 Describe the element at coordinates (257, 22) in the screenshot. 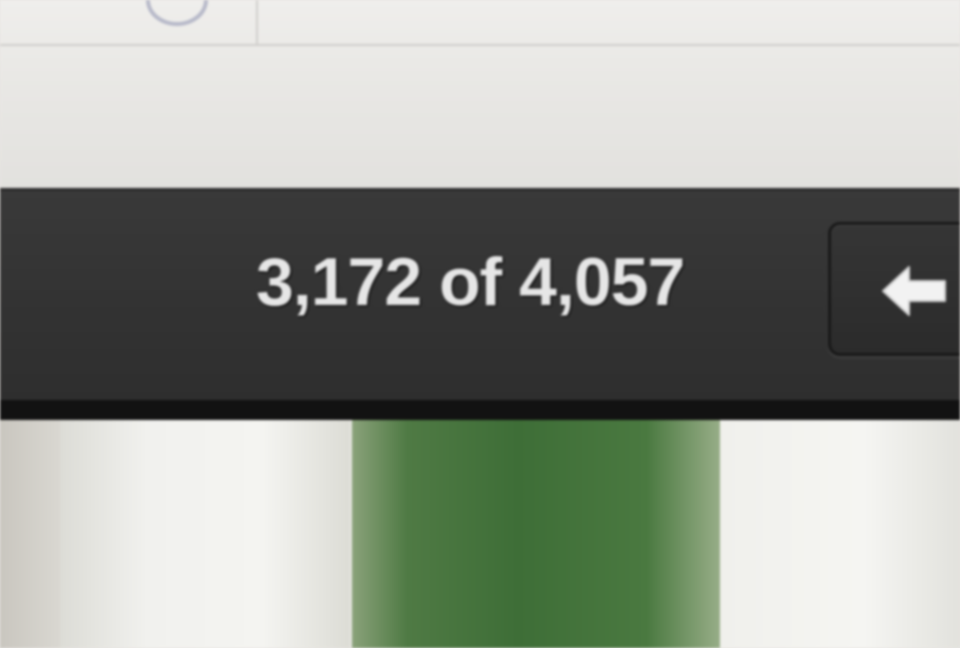

I see `toolbar-divider` at that location.